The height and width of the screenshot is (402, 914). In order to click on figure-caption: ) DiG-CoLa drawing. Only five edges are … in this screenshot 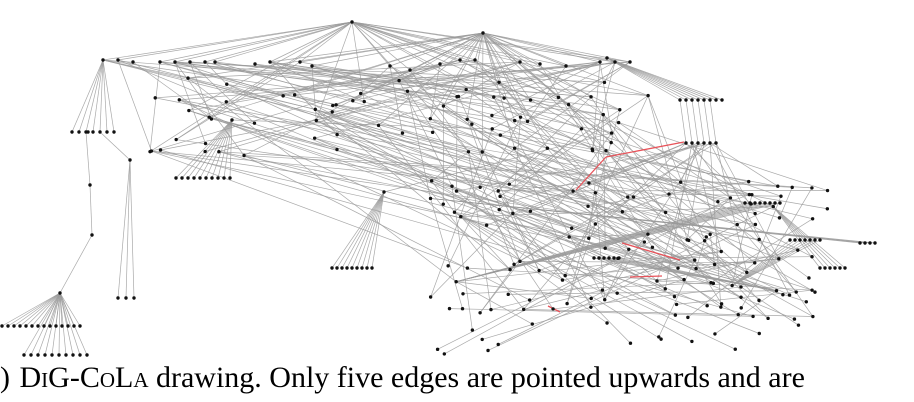, I will do `click(457, 380)`.